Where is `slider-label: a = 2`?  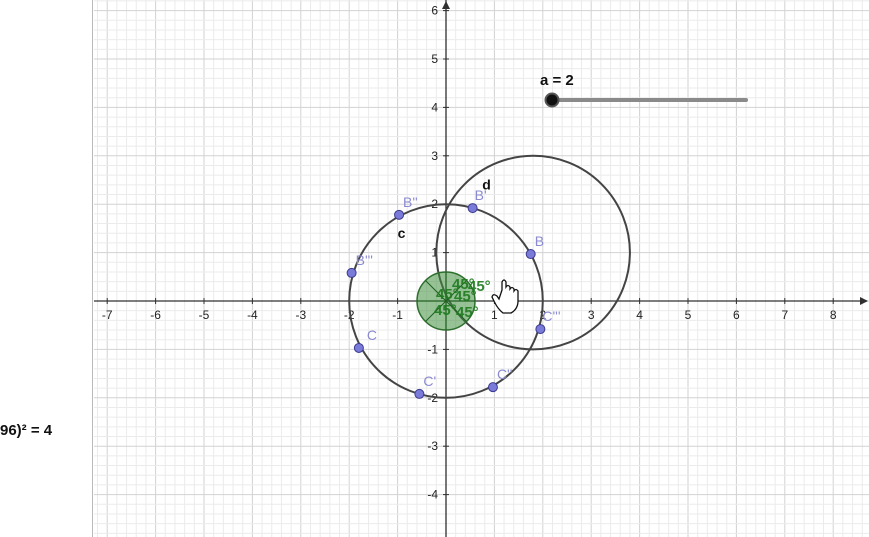
slider-label: a = 2 is located at coordinates (557, 80).